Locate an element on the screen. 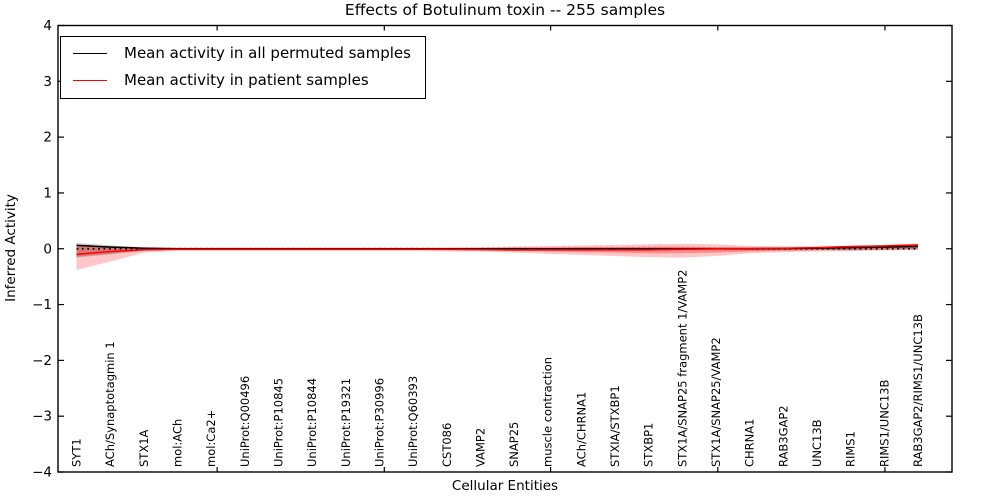 This screenshot has width=1000, height=500. band-permuted-range is located at coordinates (497, 250).